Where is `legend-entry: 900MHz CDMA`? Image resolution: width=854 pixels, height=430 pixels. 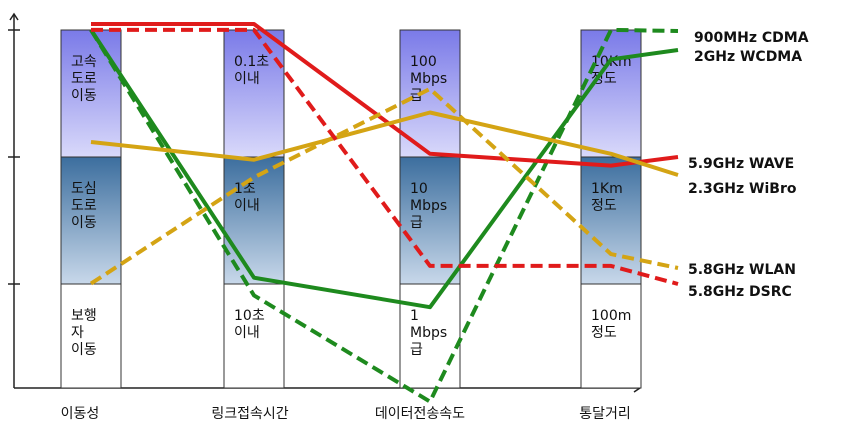
legend-entry: 900MHz CDMA is located at coordinates (751, 38).